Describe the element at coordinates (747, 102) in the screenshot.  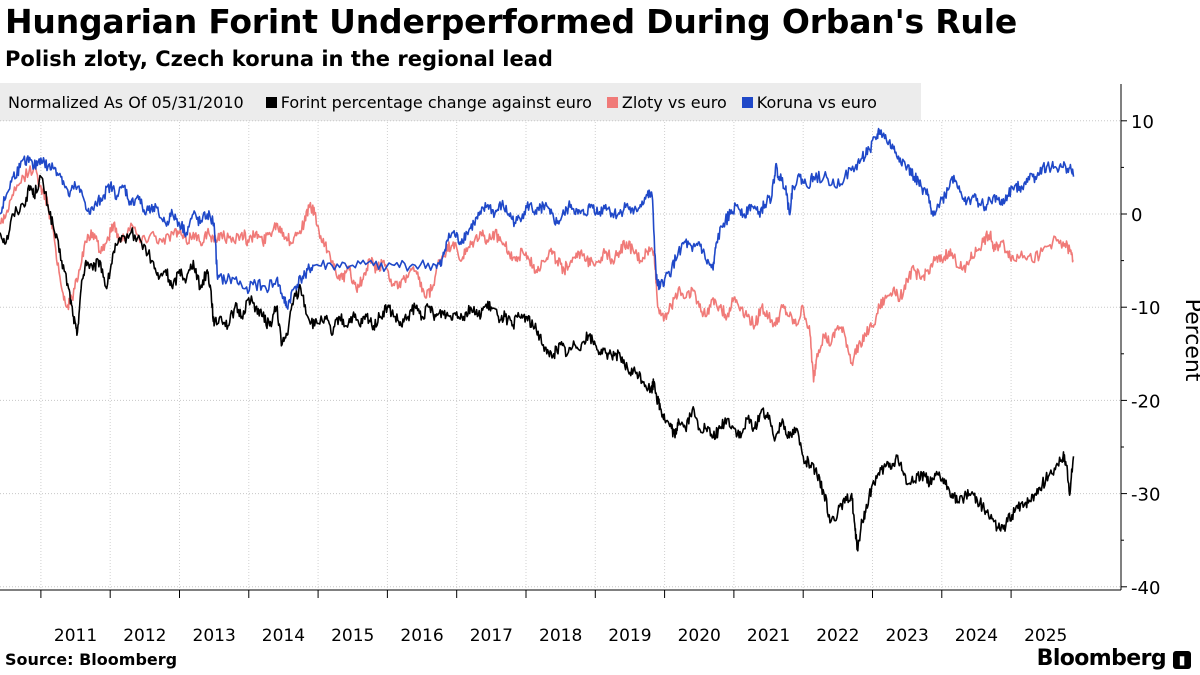
I see `legend-swatch-koruna` at that location.